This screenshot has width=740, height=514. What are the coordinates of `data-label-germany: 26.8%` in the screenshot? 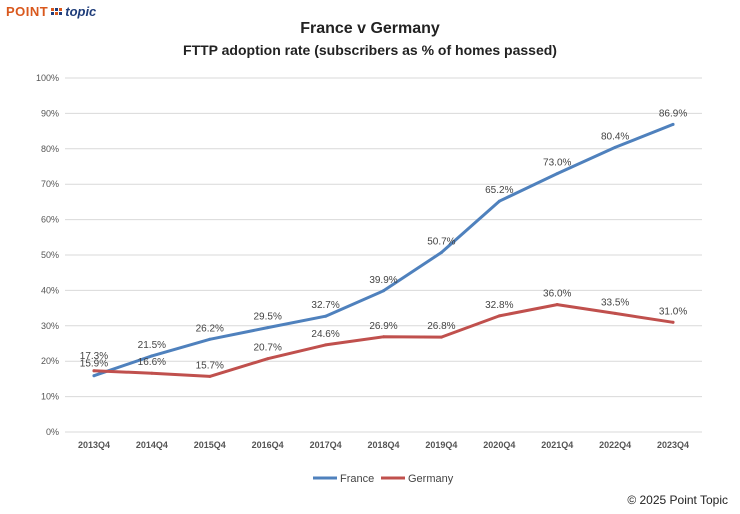 It's located at (441, 326).